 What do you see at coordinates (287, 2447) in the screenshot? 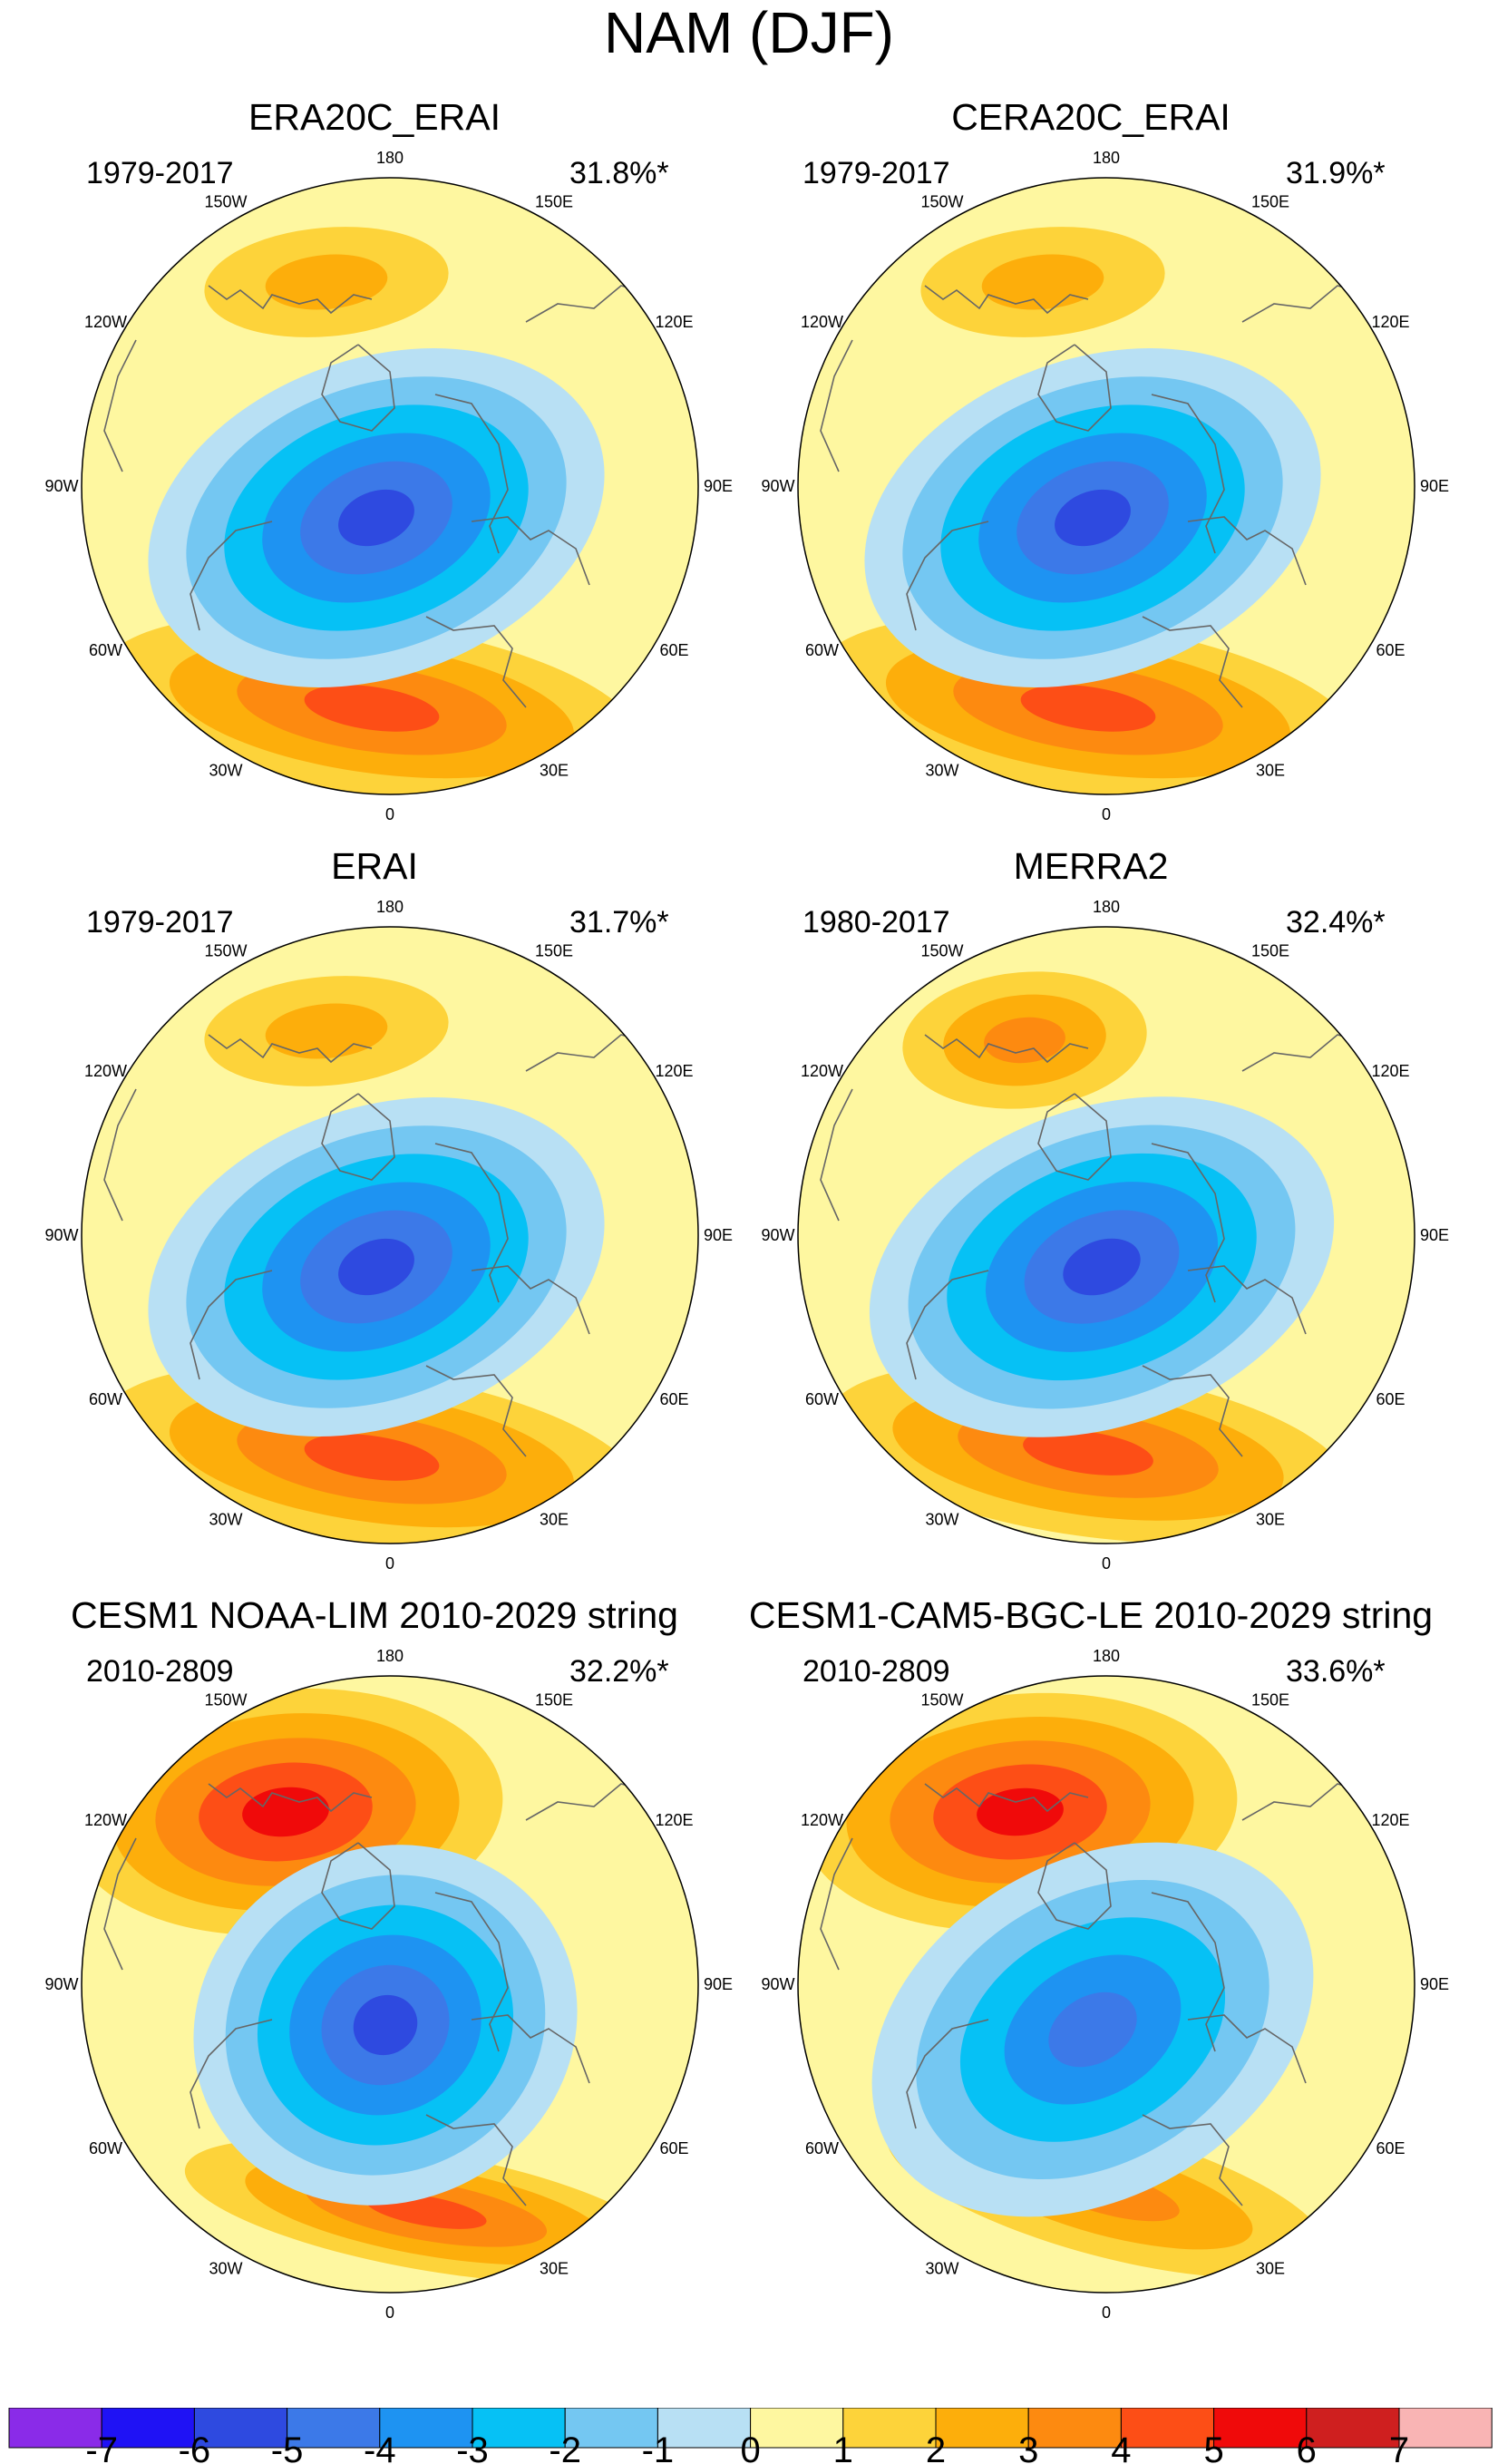
I see `colorbar-tick-label: -5` at bounding box center [287, 2447].